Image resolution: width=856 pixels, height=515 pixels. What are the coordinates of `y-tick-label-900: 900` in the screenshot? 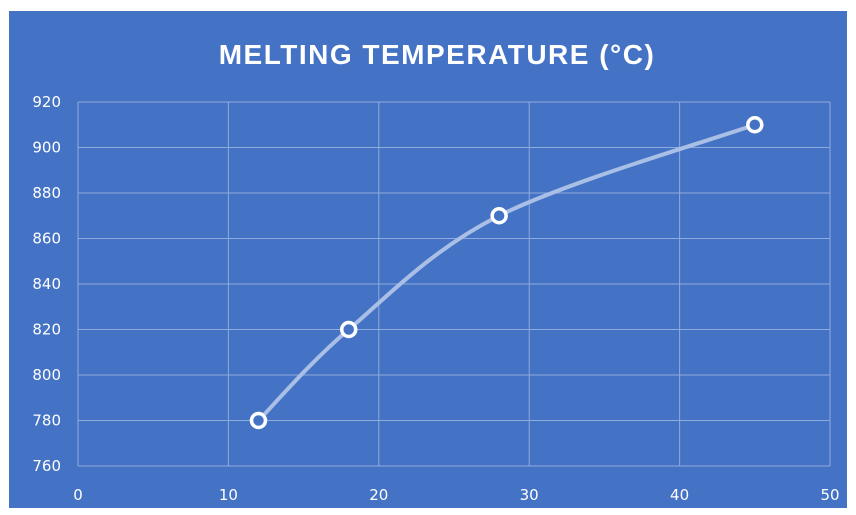 It's located at (46, 148).